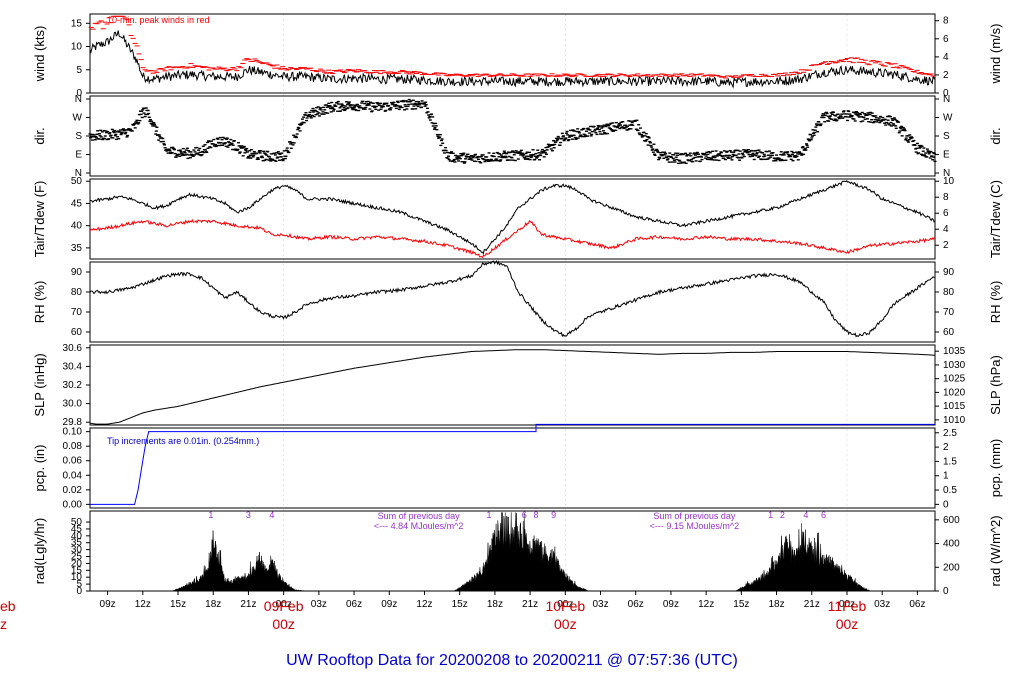  I want to click on rad-ytick-label-left: 25, so click(77, 557).